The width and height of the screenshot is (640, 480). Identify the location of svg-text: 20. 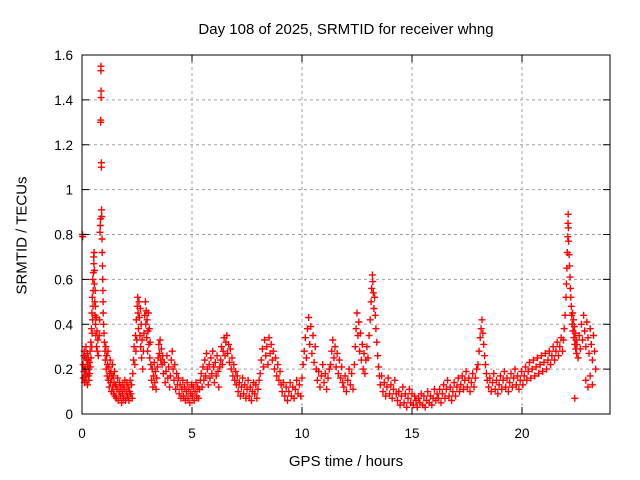
(521, 433).